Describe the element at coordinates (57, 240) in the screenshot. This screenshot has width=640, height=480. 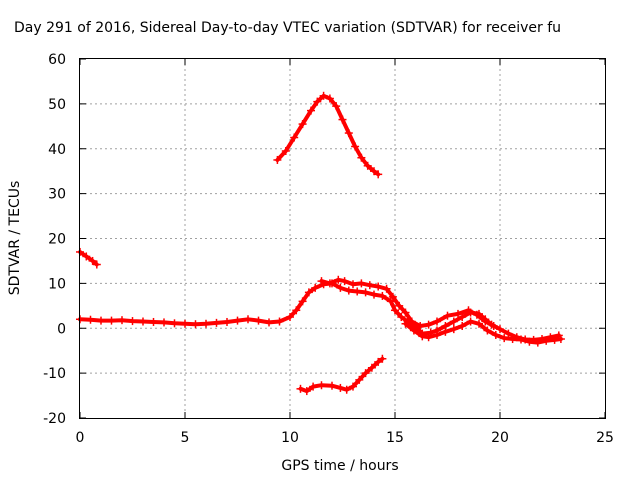
I see `y-tick-label: 20` at that location.